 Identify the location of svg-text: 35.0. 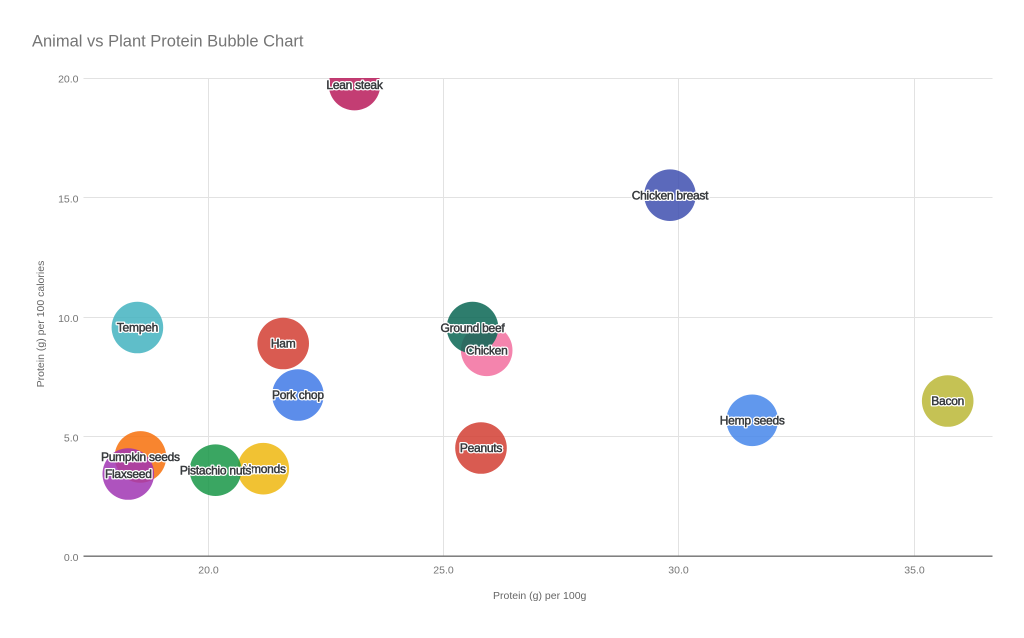
(914, 570).